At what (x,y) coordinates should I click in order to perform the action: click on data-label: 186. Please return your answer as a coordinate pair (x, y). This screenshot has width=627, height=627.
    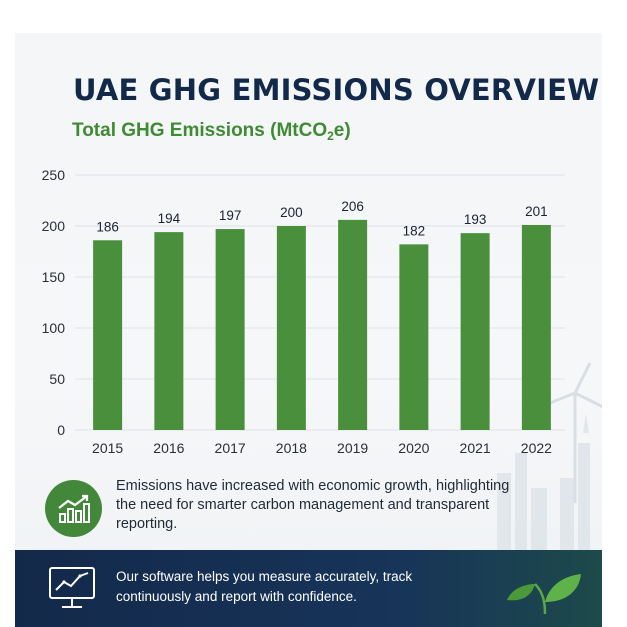
    Looking at the image, I should click on (107, 226).